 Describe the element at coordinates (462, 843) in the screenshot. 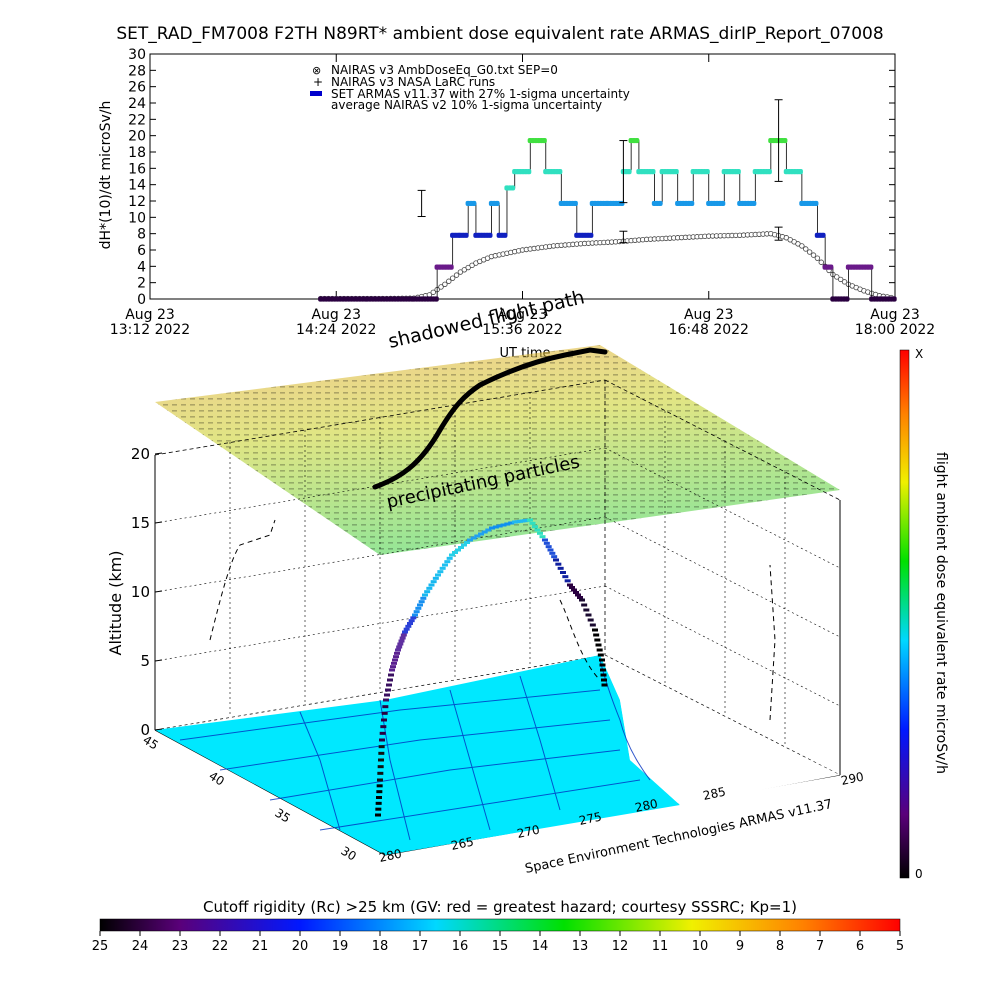

I see `longitude-tick-label: 265` at that location.